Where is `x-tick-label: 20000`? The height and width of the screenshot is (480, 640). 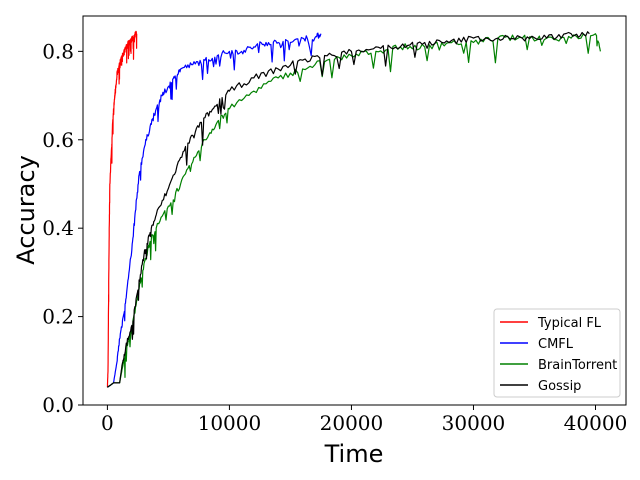
x-tick-label: 20000 is located at coordinates (352, 423).